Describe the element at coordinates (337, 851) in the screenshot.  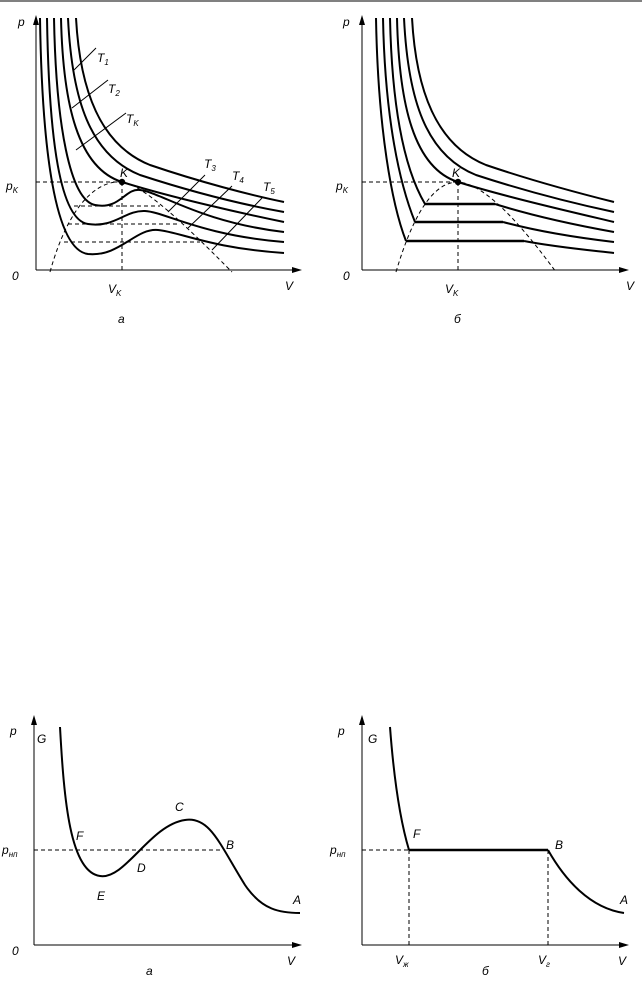
I see `bottom-b-pnp-label: pнп` at that location.